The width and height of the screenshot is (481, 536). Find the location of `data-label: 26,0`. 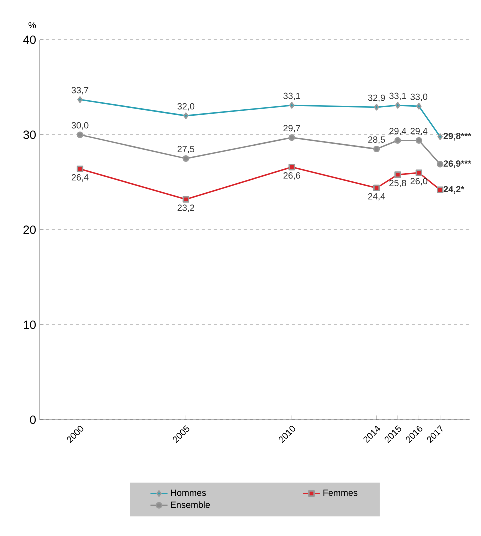

data-label: 26,0 is located at coordinates (419, 182).